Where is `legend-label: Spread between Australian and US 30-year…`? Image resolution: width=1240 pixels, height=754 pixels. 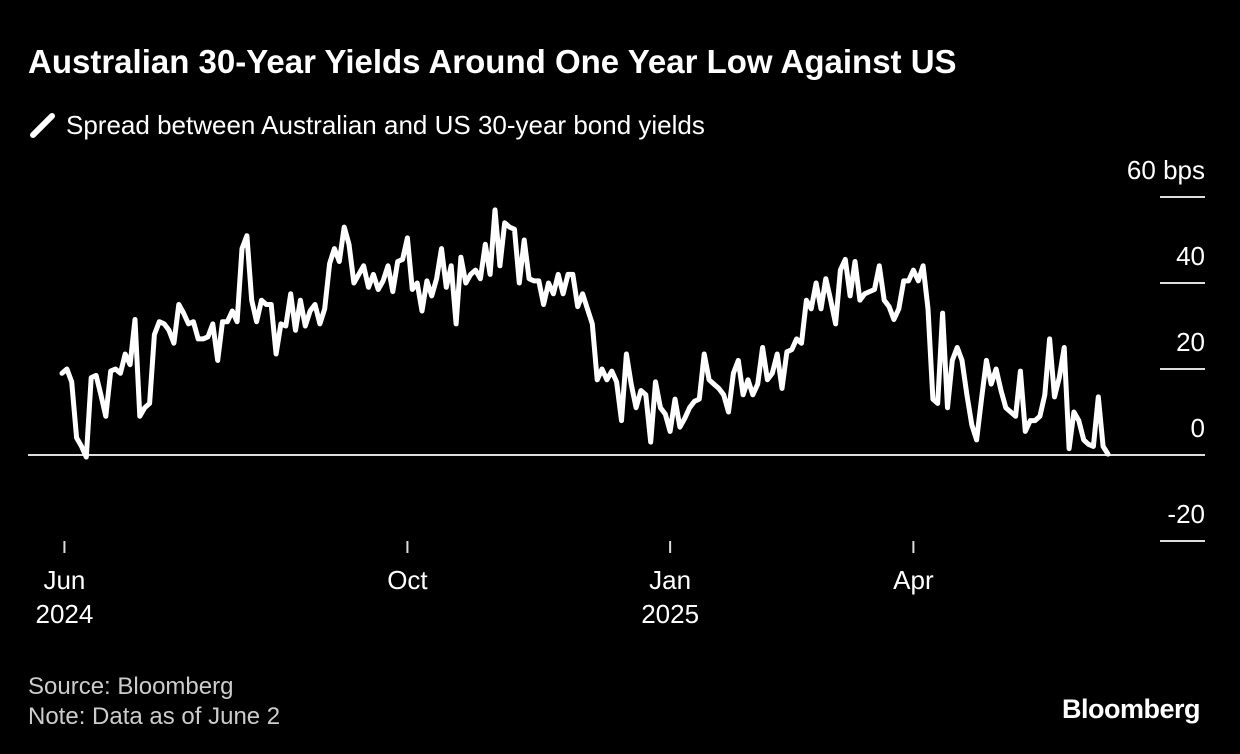 legend-label: Spread between Australian and US 30-year… is located at coordinates (385, 125).